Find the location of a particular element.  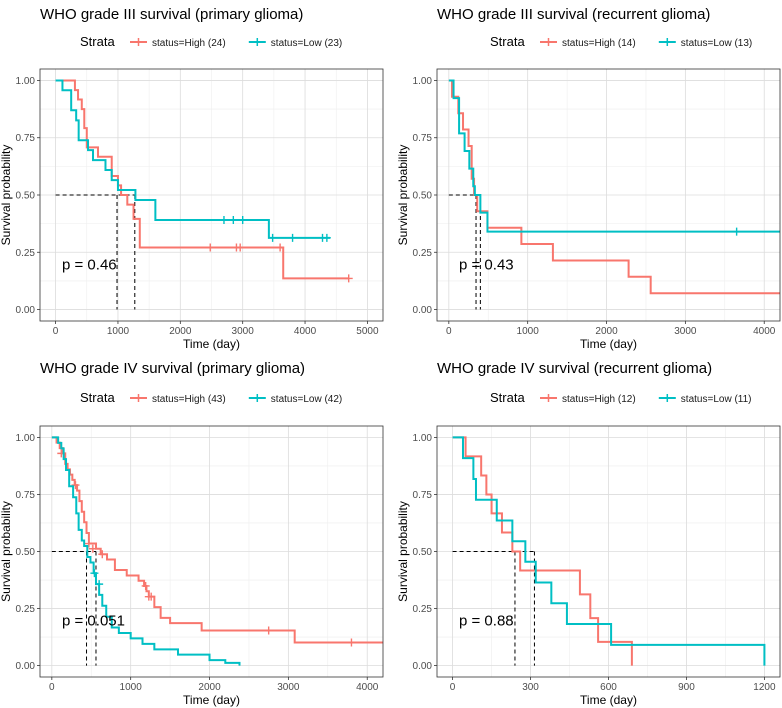

legend-label-2: status=Low (23) is located at coordinates (306, 43).